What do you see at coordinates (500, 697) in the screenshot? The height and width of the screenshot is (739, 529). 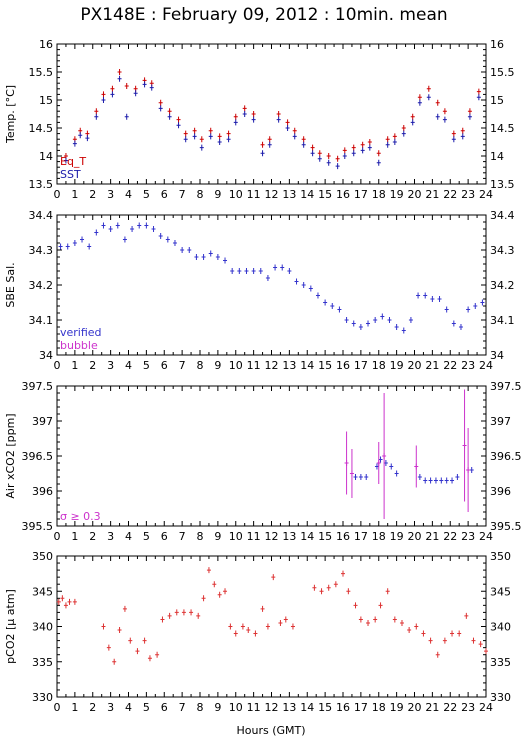 I see `y-tick-label-right: 330` at bounding box center [500, 697].